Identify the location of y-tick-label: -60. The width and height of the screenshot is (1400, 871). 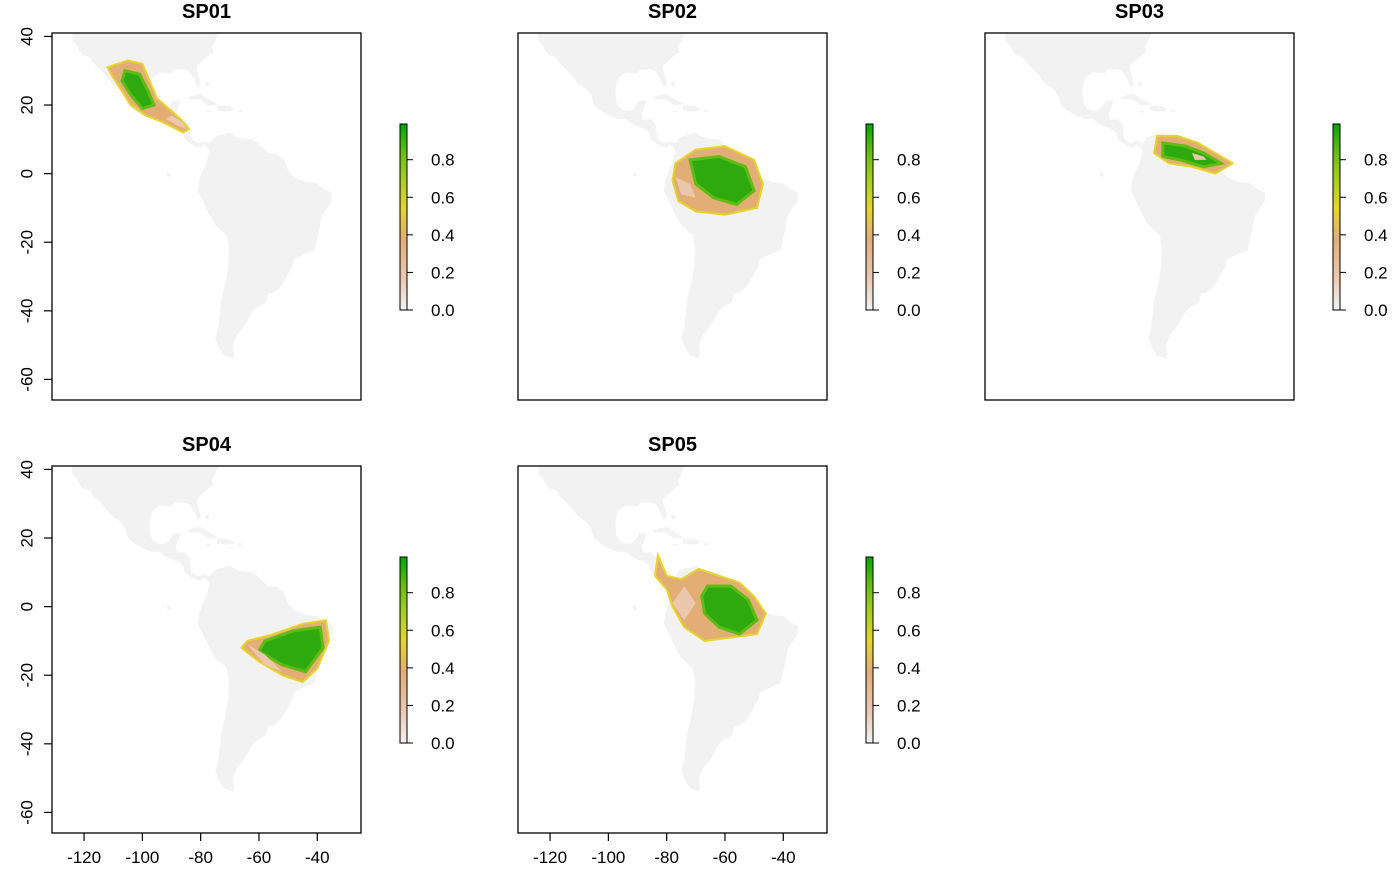
(27, 379).